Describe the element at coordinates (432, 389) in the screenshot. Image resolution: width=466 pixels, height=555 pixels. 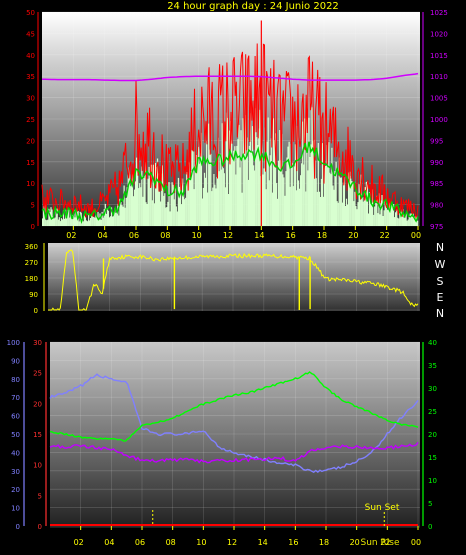
I see `y-tick-label-solar: 30` at that location.